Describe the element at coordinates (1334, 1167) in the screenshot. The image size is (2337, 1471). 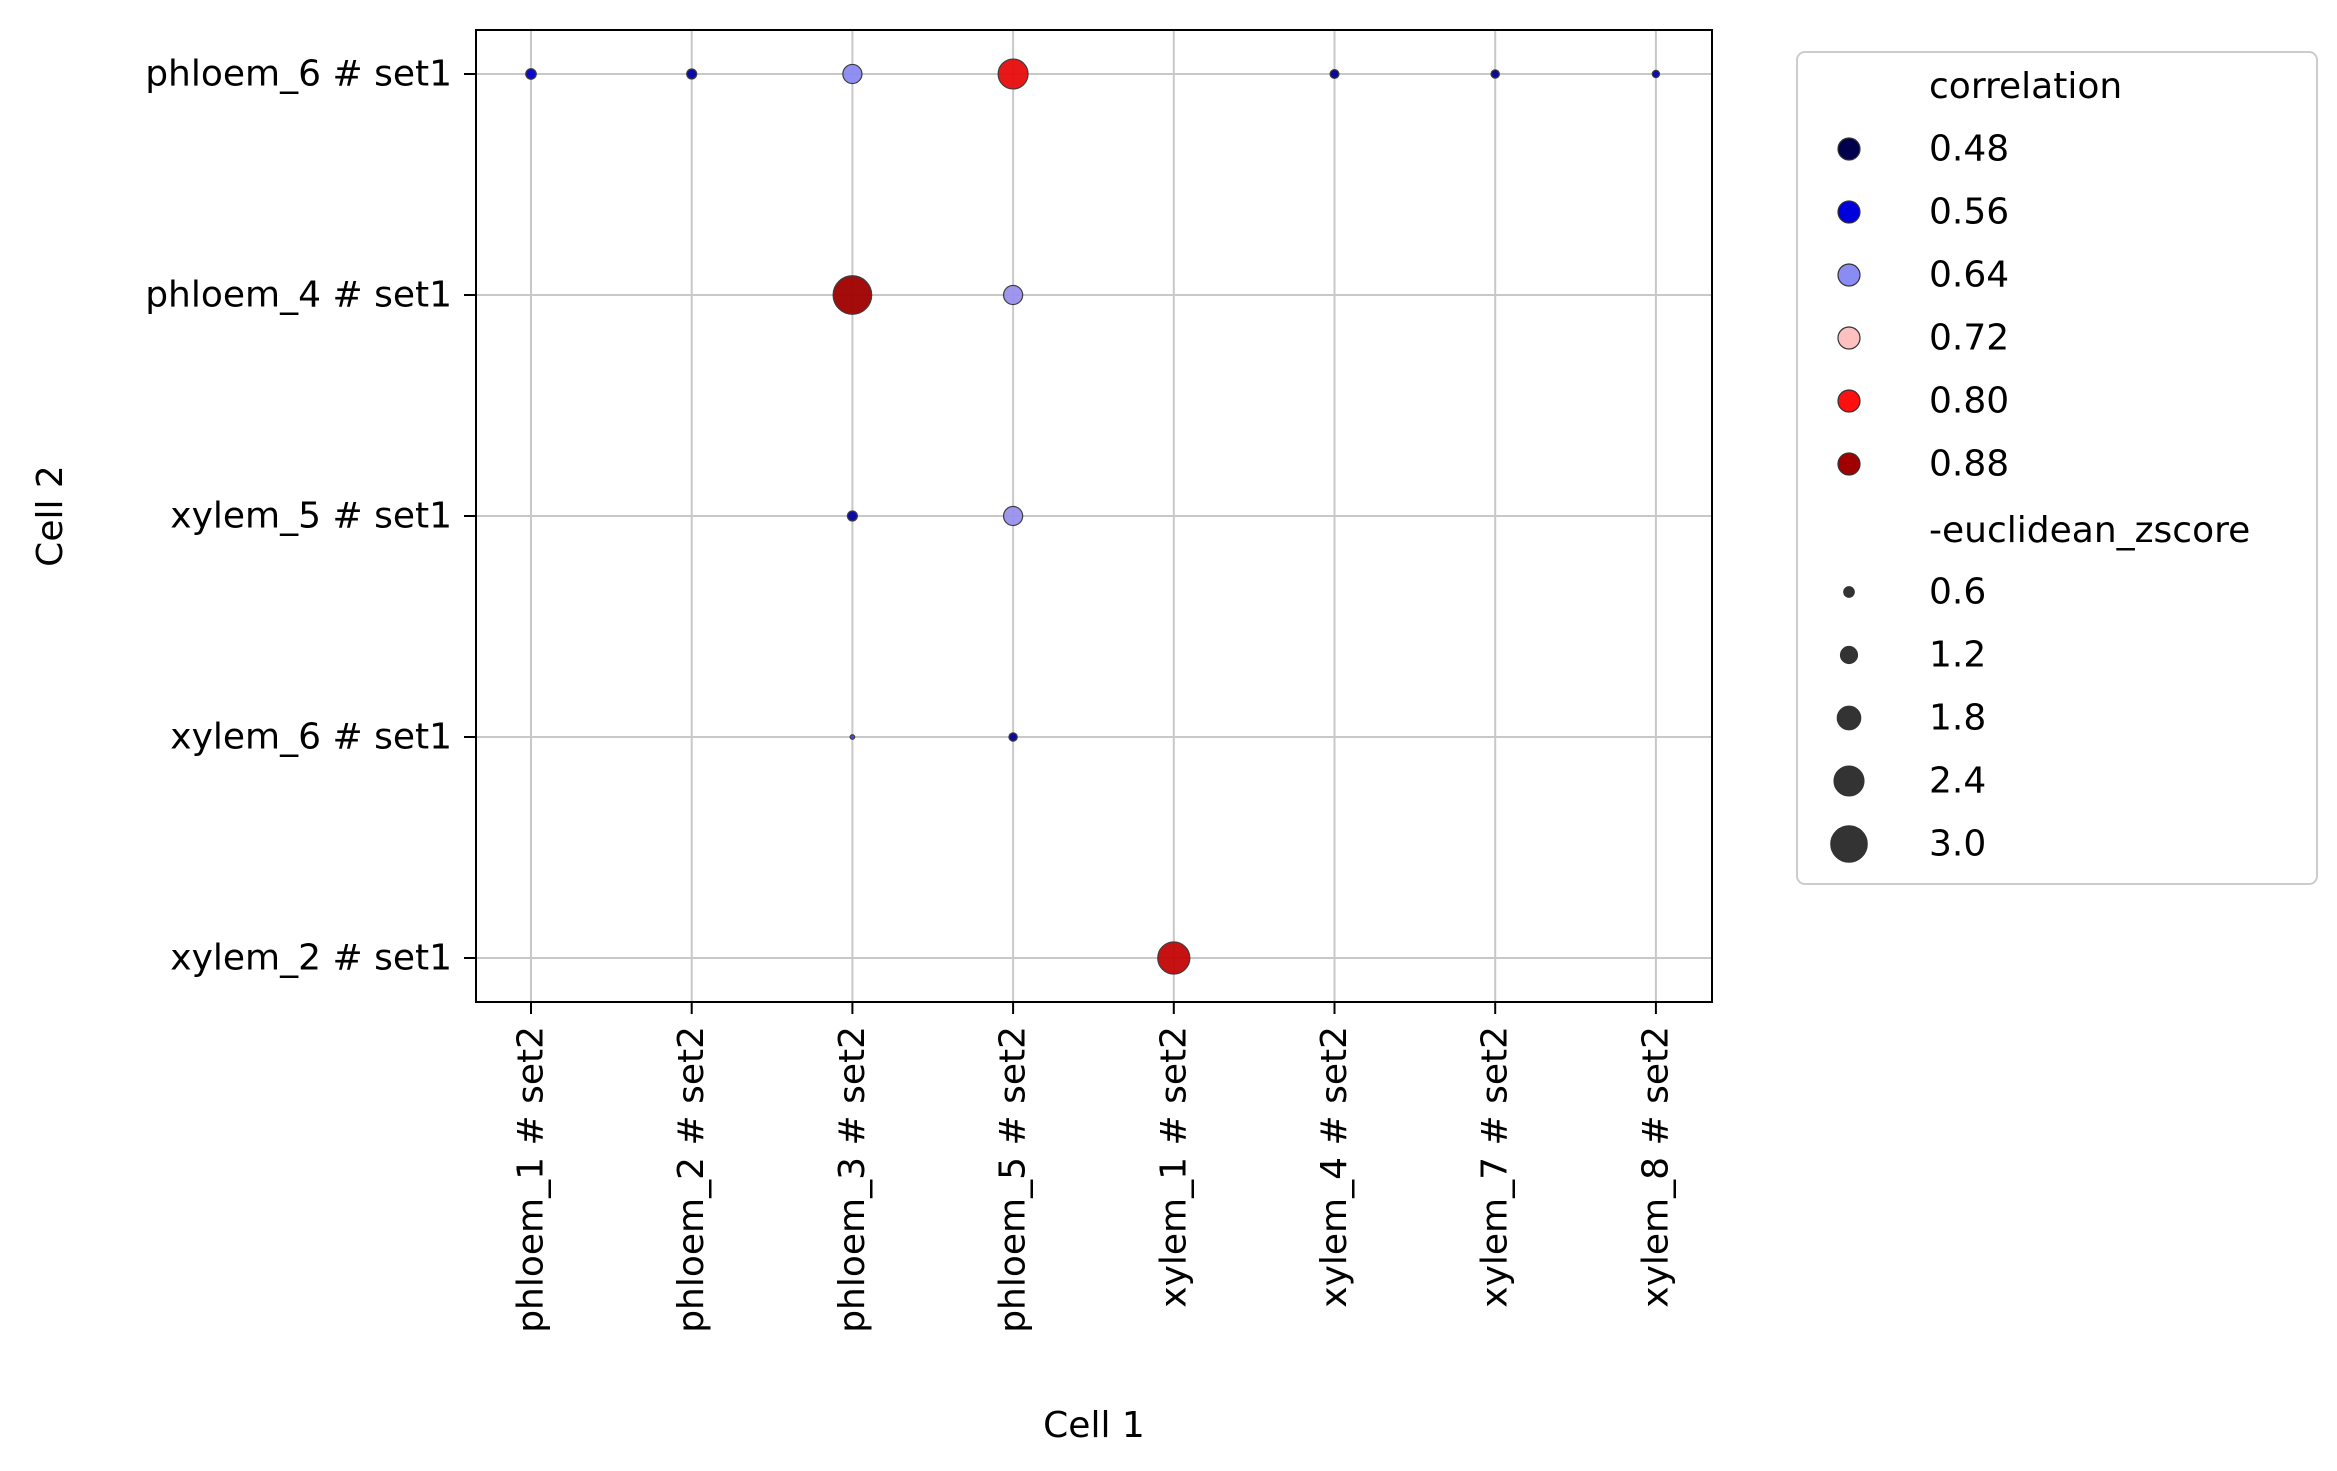
I see `x-tick-label: xylem_4 # set2` at that location.